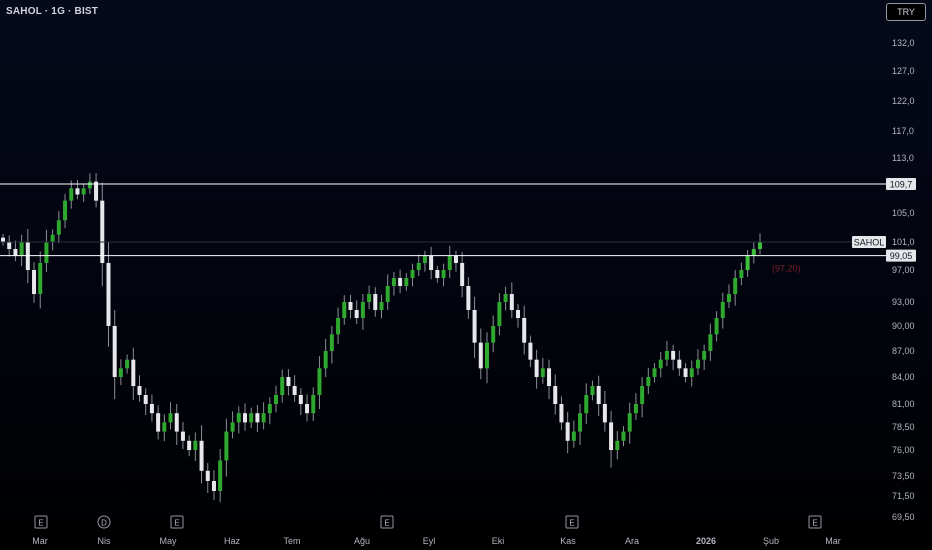  I want to click on y-tick-label: 90,00, so click(903, 326).